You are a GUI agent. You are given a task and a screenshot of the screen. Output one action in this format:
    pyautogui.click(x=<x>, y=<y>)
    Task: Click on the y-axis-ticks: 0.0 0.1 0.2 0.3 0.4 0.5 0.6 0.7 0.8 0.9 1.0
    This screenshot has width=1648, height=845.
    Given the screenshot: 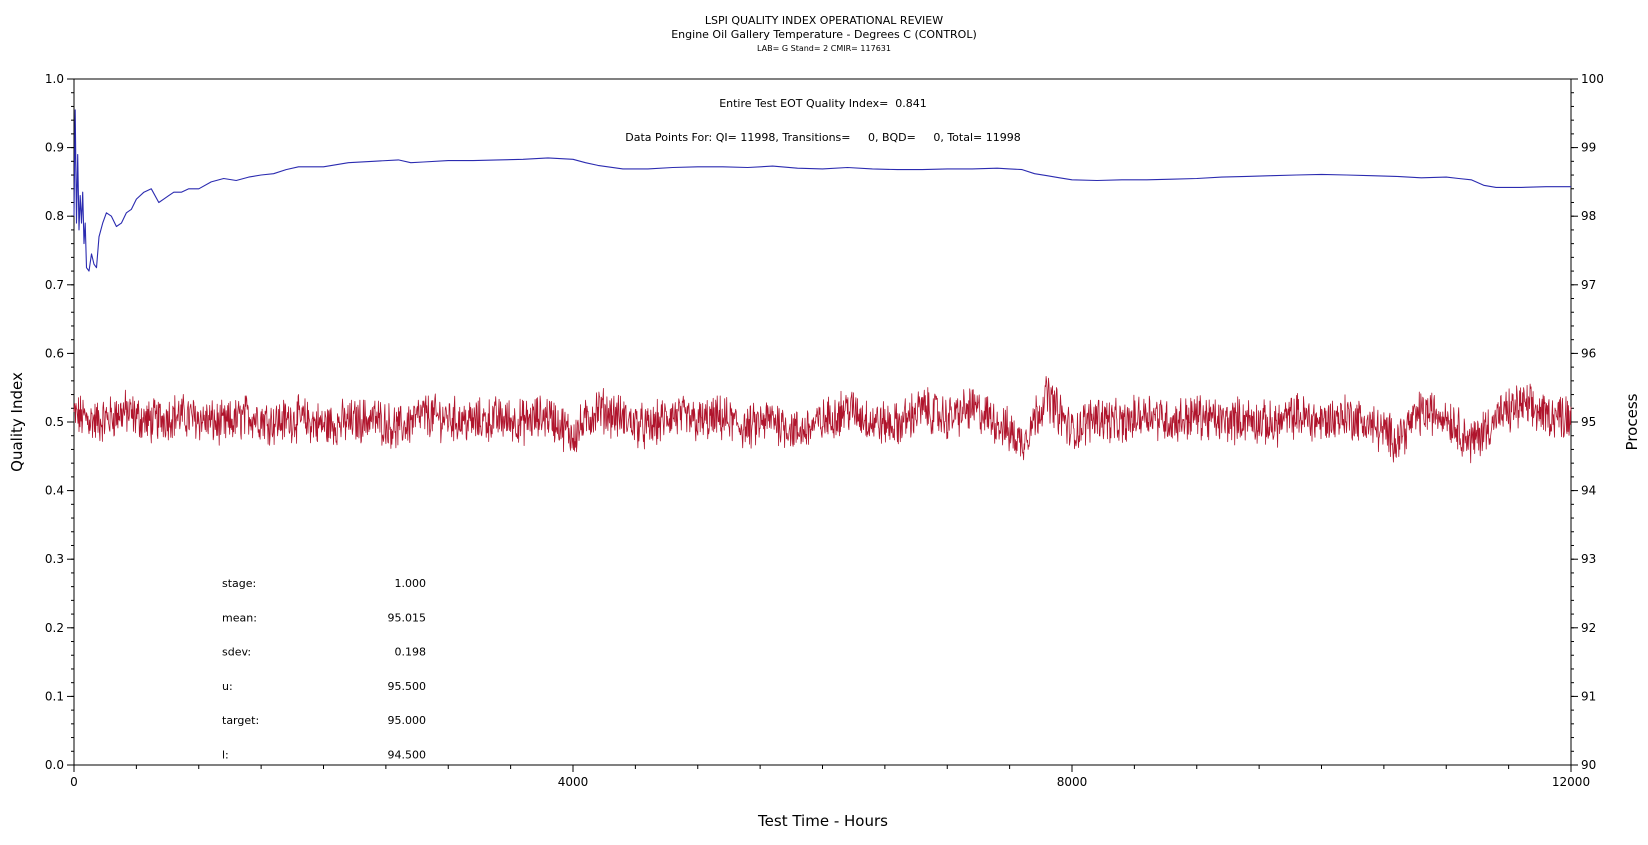 What is the action you would take?
    pyautogui.click(x=59, y=422)
    